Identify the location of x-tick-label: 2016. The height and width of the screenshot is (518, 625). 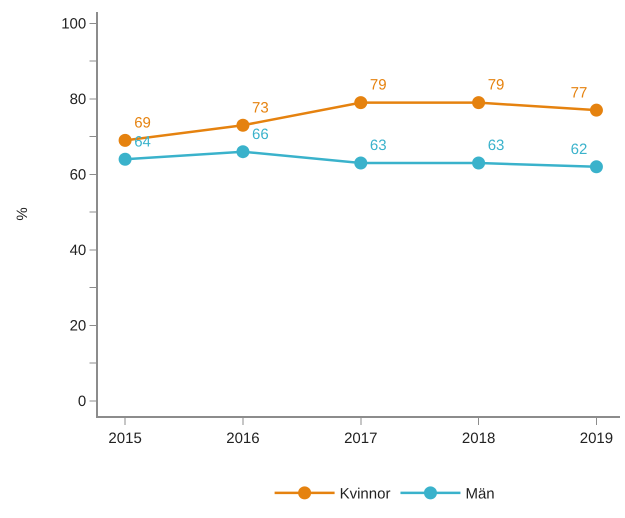
(243, 438).